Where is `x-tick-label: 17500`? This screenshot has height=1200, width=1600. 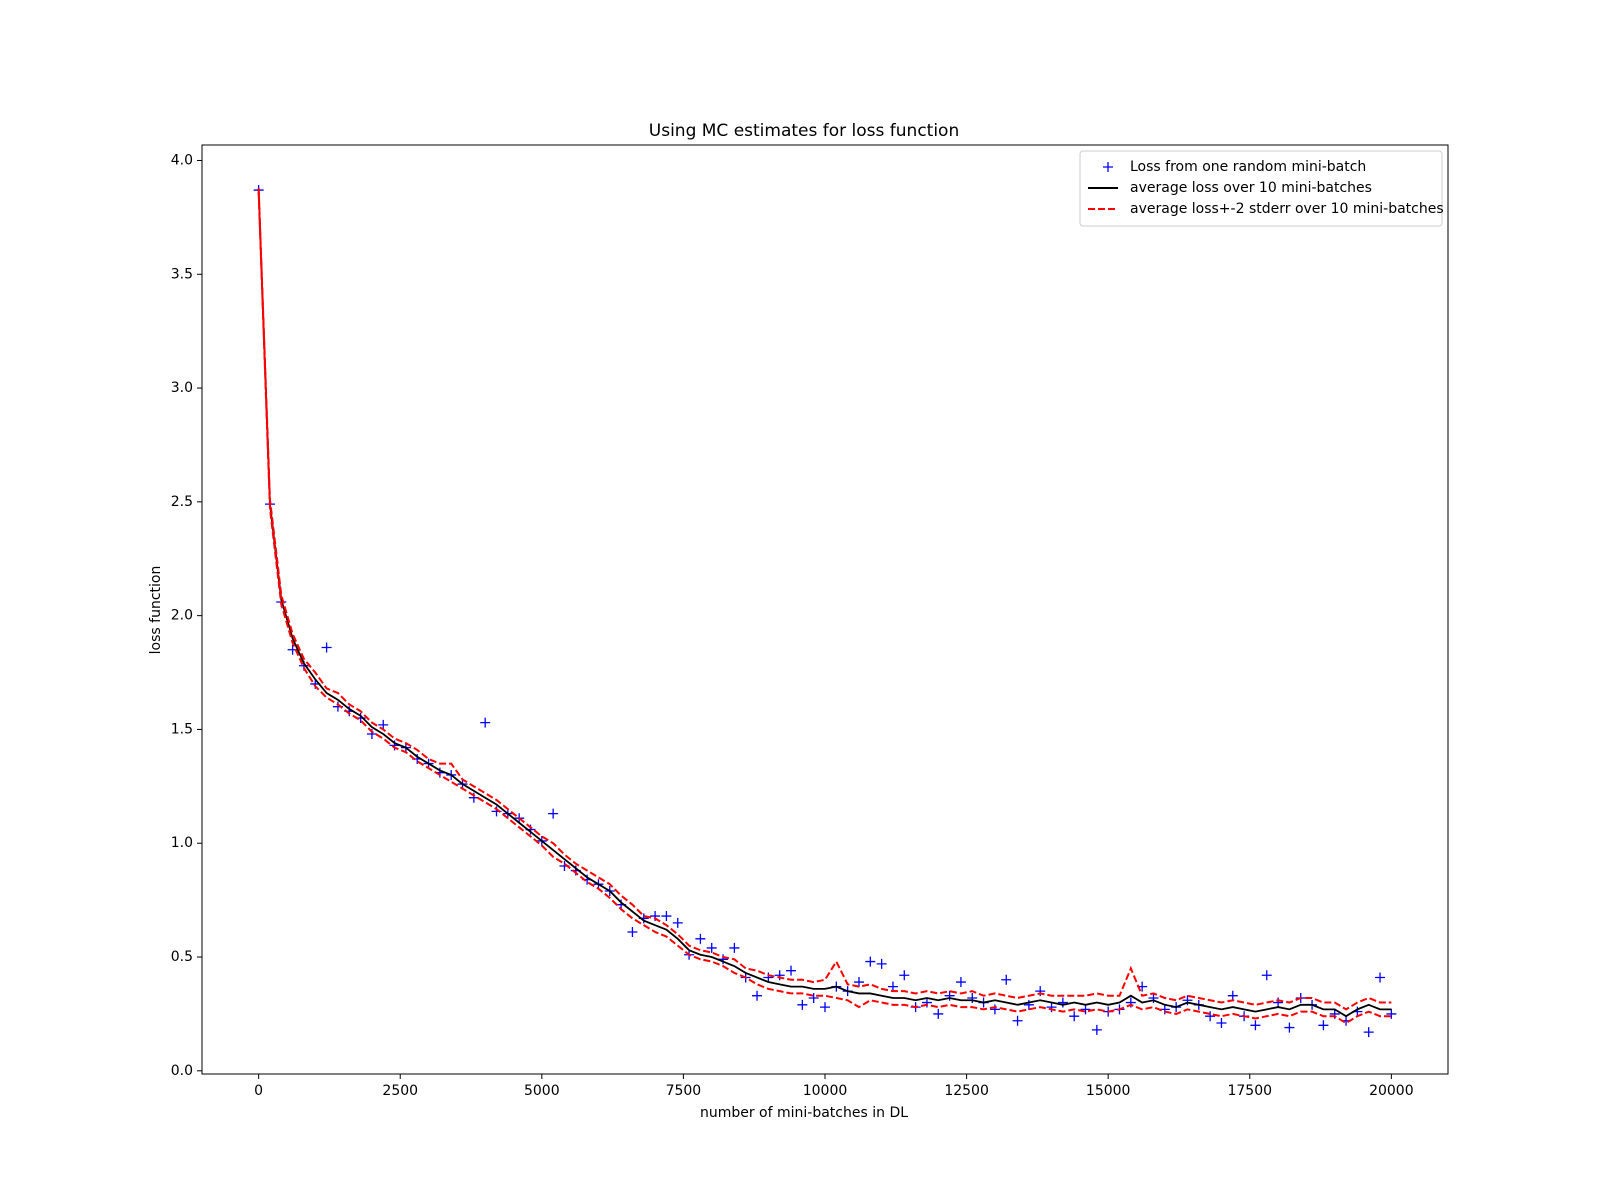 x-tick-label: 17500 is located at coordinates (1249, 1091).